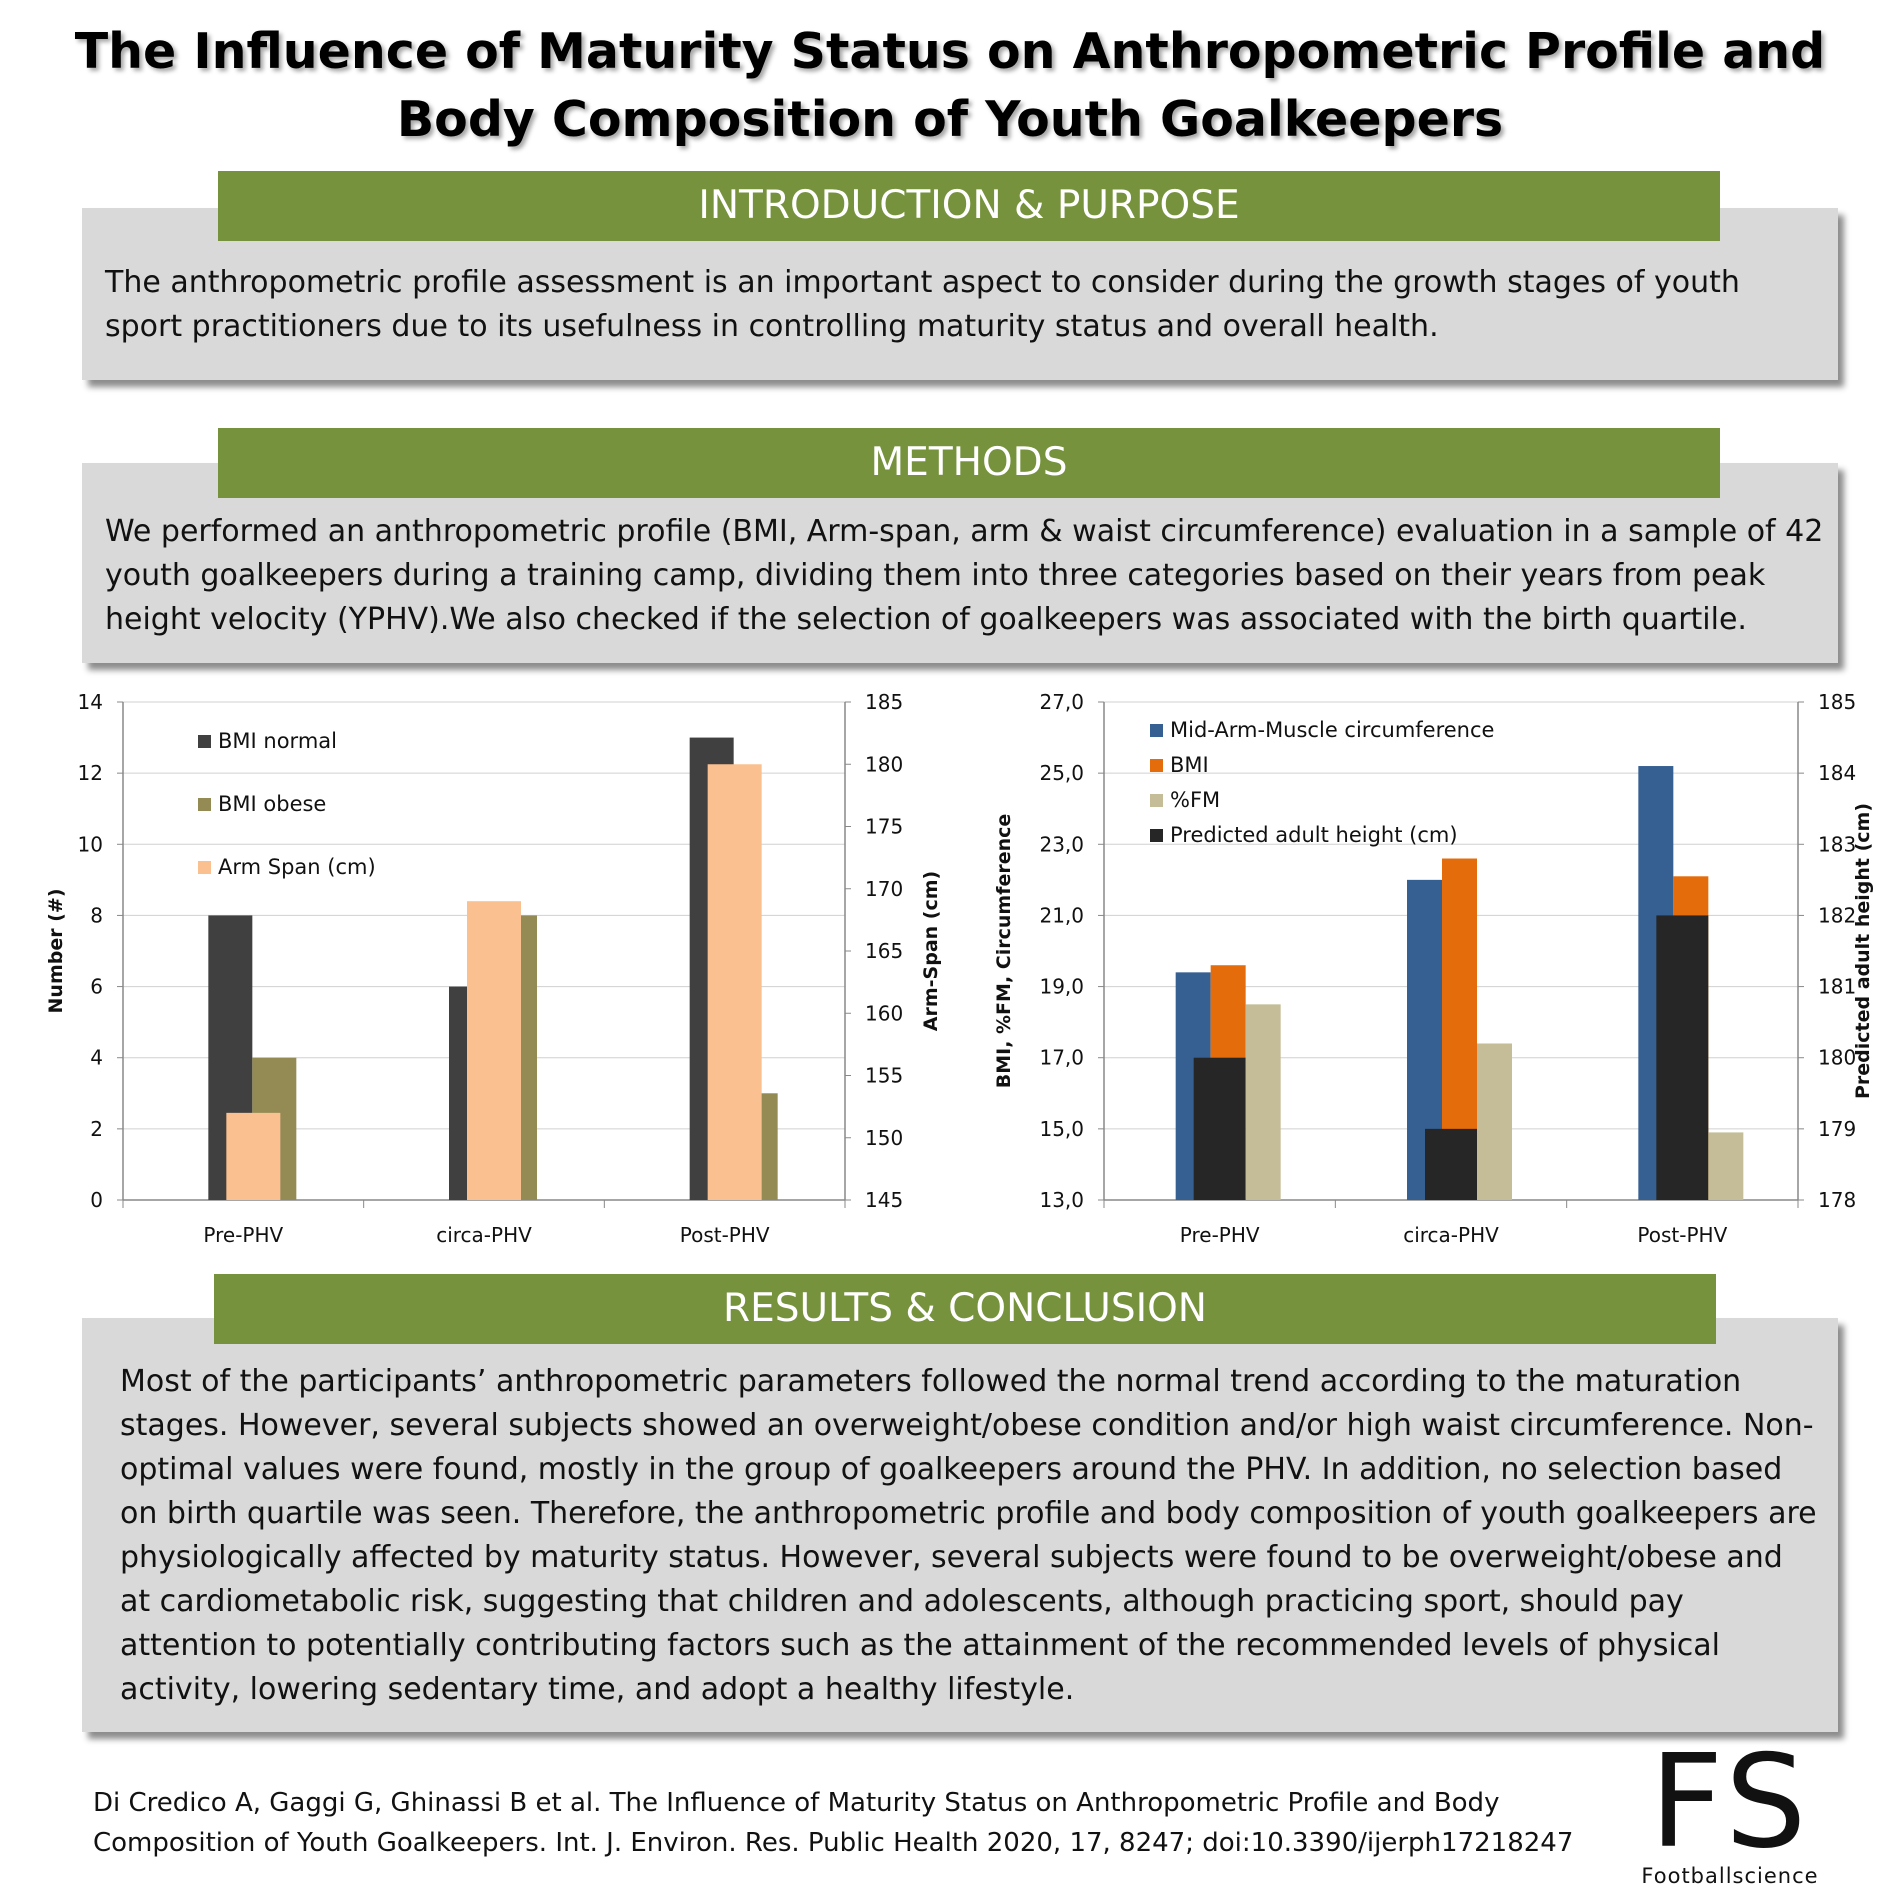 This screenshot has width=1900, height=1900. Describe the element at coordinates (1730, 1802) in the screenshot. I see `logo-mark: FS` at that location.